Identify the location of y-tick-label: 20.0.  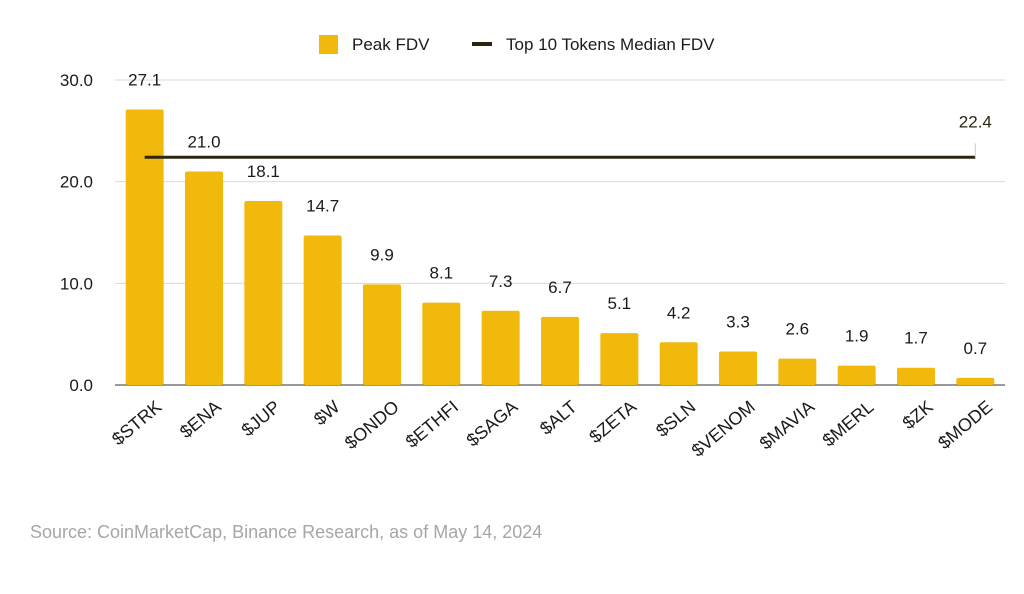
(76, 182).